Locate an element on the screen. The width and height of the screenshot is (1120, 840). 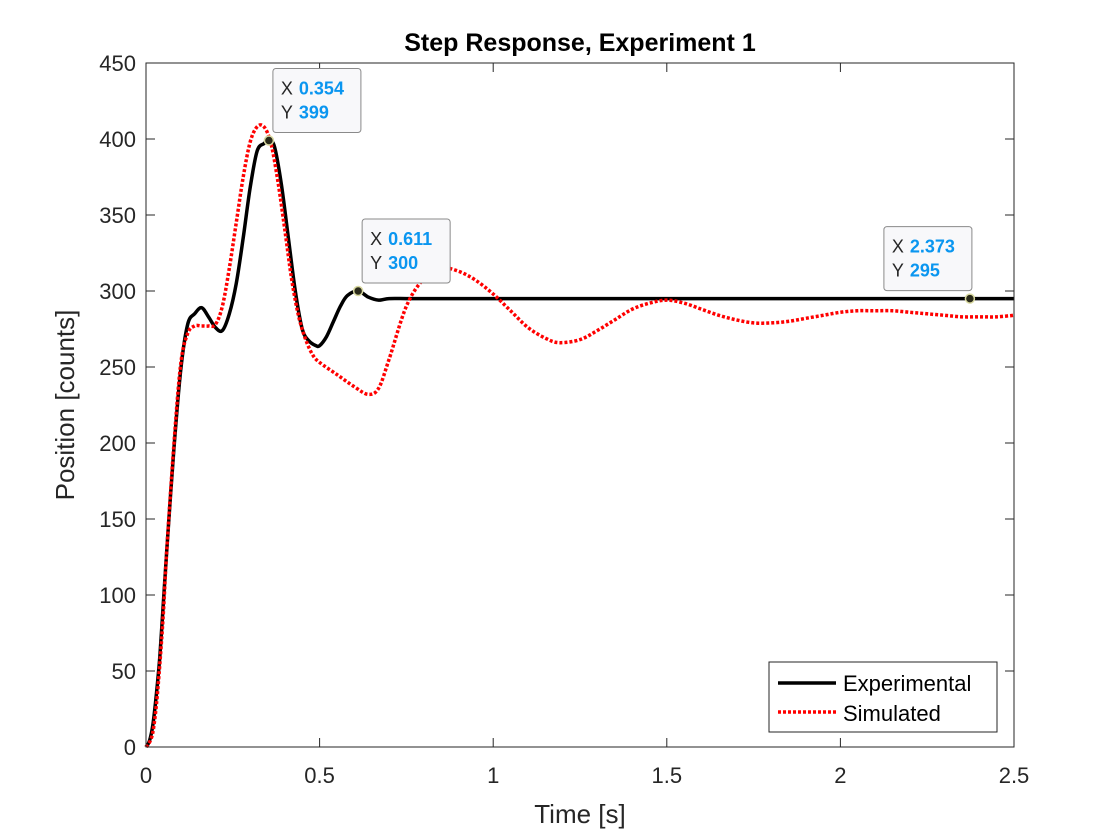
datatip-x-value: 0.611 is located at coordinates (410, 239).